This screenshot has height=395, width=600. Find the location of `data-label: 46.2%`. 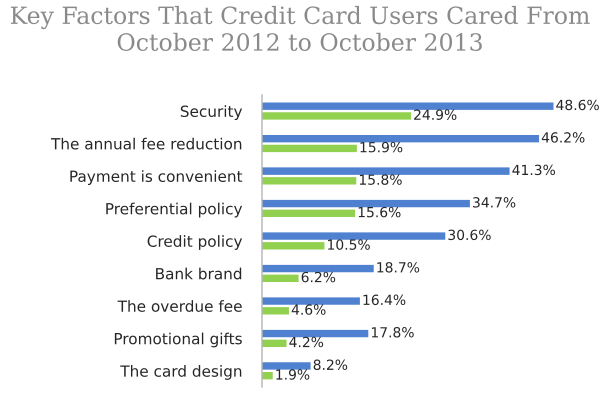

data-label: 46.2% is located at coordinates (563, 137).